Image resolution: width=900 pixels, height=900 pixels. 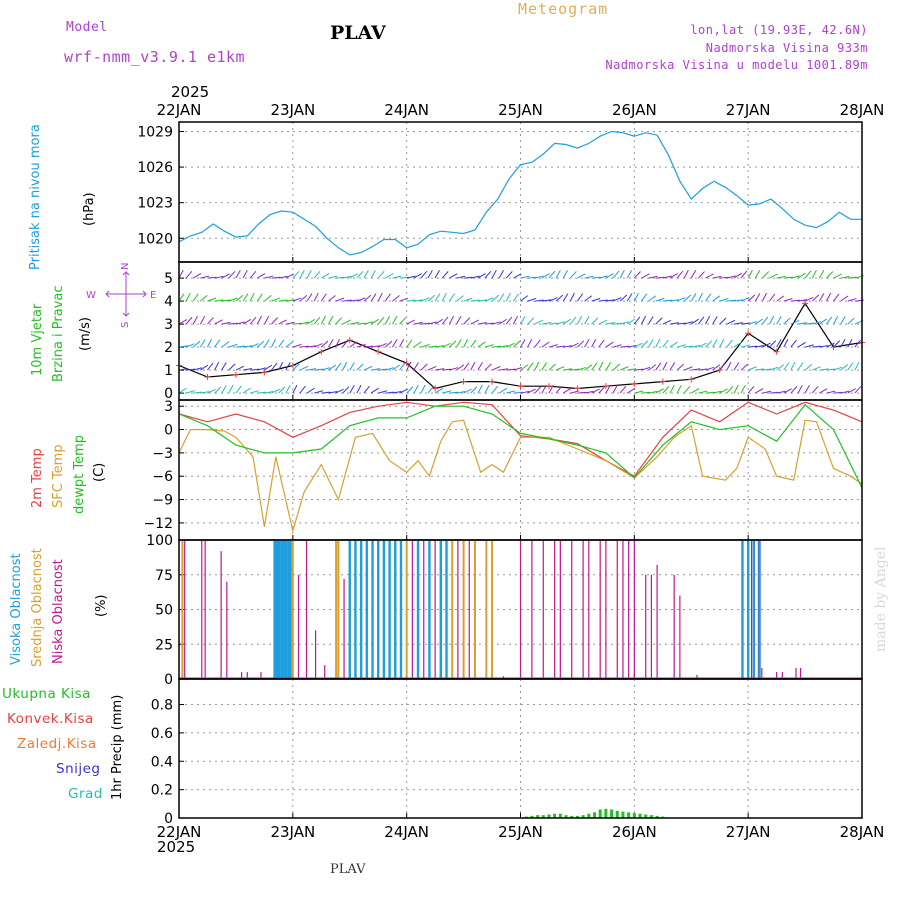 I want to click on compass-n: N, so click(x=125, y=266).